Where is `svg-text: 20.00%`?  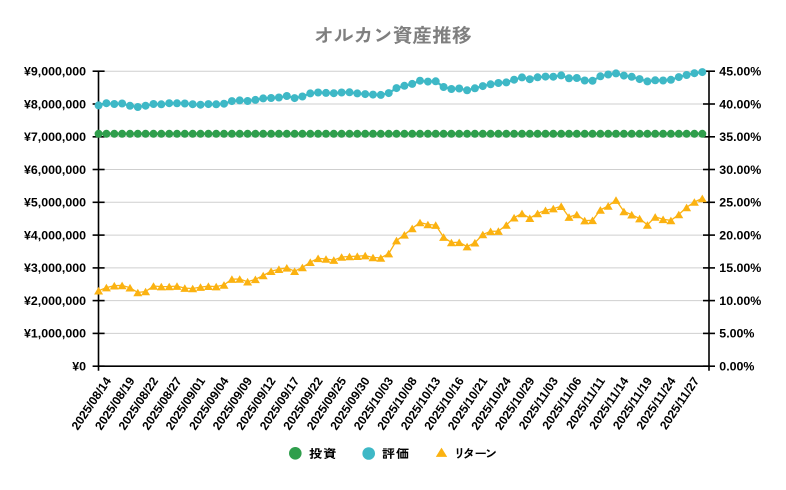
svg-text: 20.00% is located at coordinates (740, 235).